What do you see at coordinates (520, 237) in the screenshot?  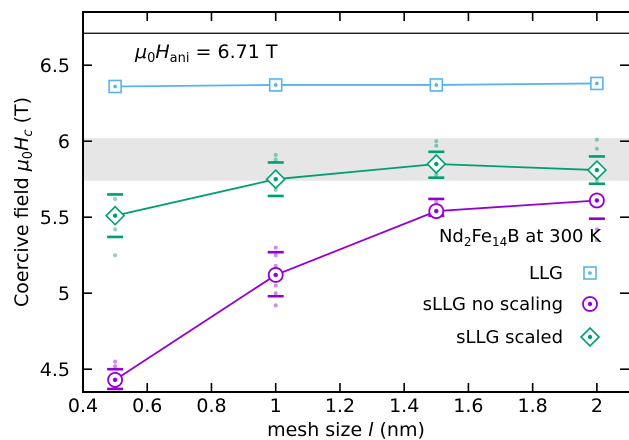 I see `legend-title: Nd2Fe14B at 300 K` at bounding box center [520, 237].